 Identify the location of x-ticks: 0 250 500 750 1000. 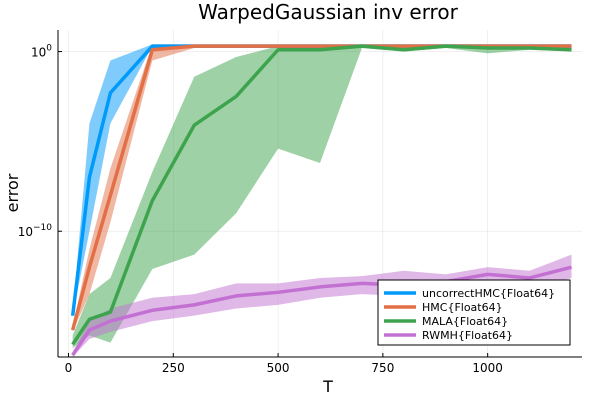
(284, 364).